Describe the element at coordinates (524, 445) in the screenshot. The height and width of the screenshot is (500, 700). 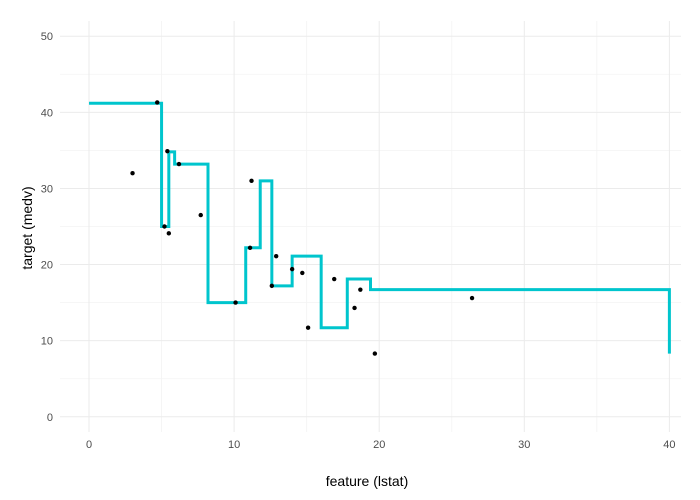
I see `x-tick-label: 30` at that location.